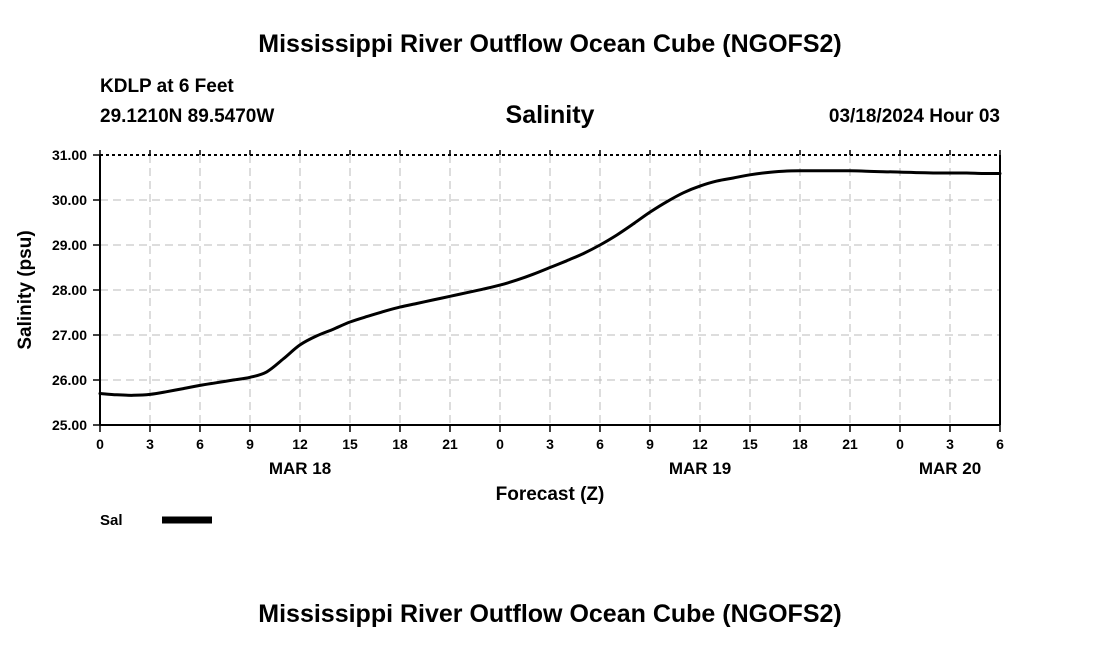 This screenshot has height=650, width=1100. What do you see at coordinates (69, 200) in the screenshot?
I see `y-tick-label: 30.00` at bounding box center [69, 200].